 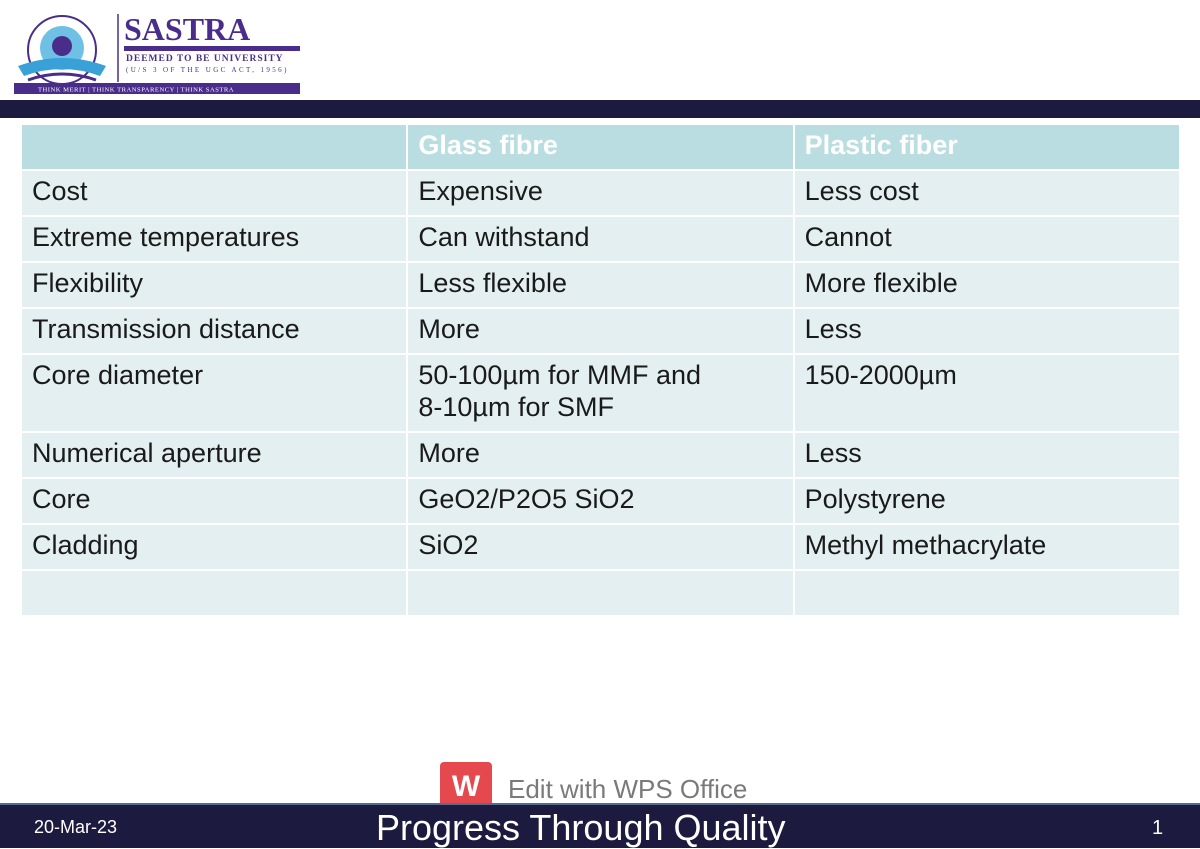 I want to click on table-header-row: Glass fibre Plastic fiber, so click(x=600, y=147).